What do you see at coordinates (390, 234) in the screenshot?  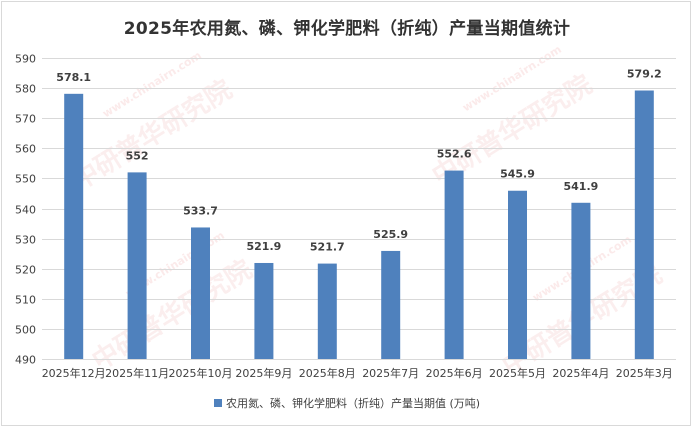 I see `data-label: 525.9` at bounding box center [390, 234].